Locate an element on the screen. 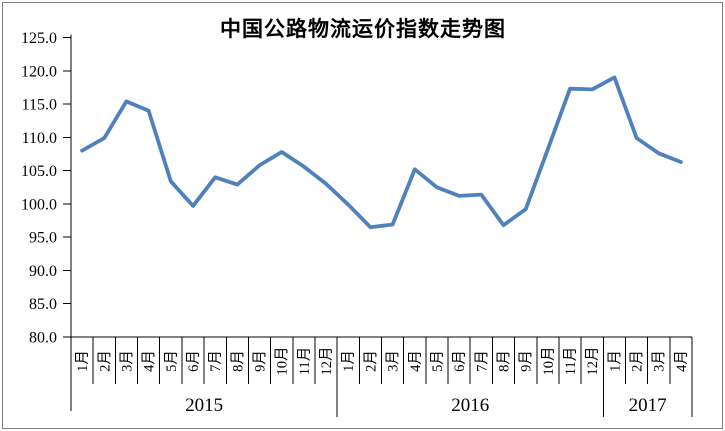  y-axis-tick-label: 90.0 is located at coordinates (43, 271).